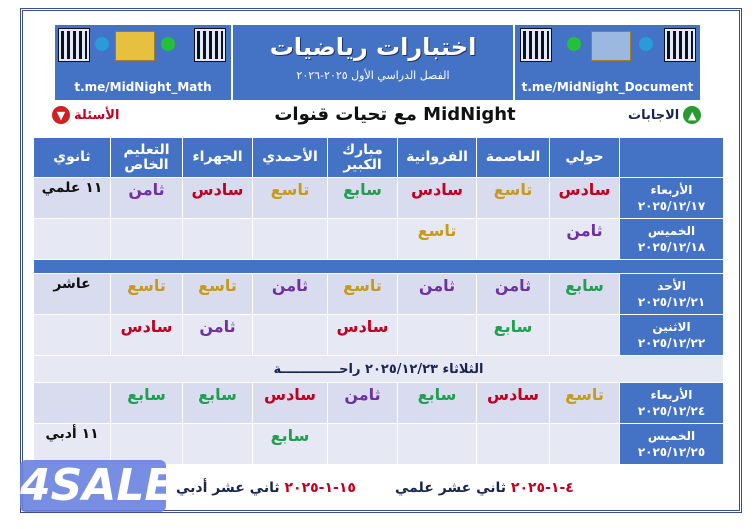 The image size is (756, 529). I want to click on date: ٢٠٢٥/١٢/٢٢, so click(671, 343).